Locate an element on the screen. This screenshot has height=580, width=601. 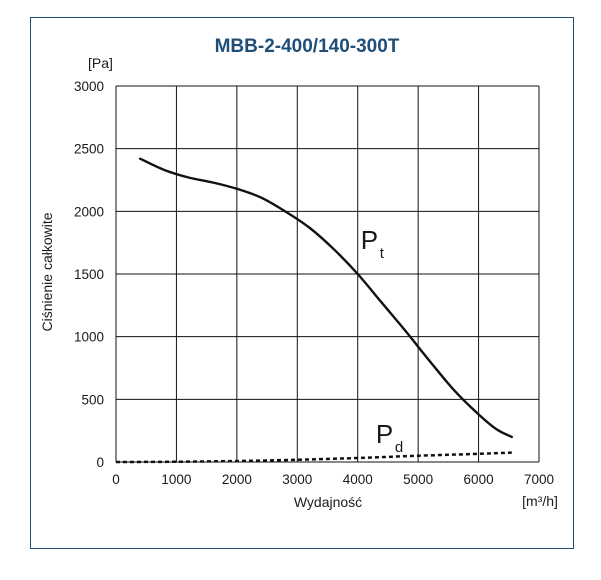
series-label-subscript: t is located at coordinates (382, 253).